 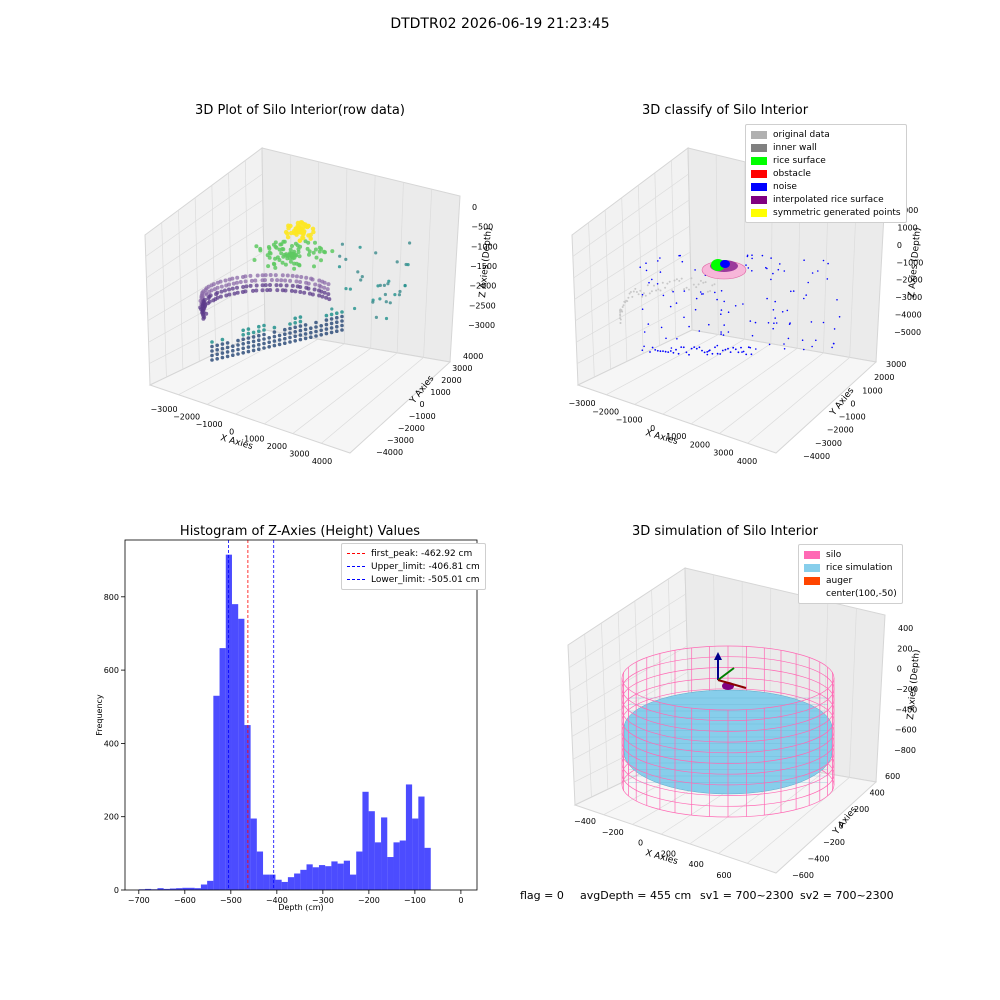 What do you see at coordinates (728, 694) in the screenshot?
I see `silo-ring-front` at bounding box center [728, 694].